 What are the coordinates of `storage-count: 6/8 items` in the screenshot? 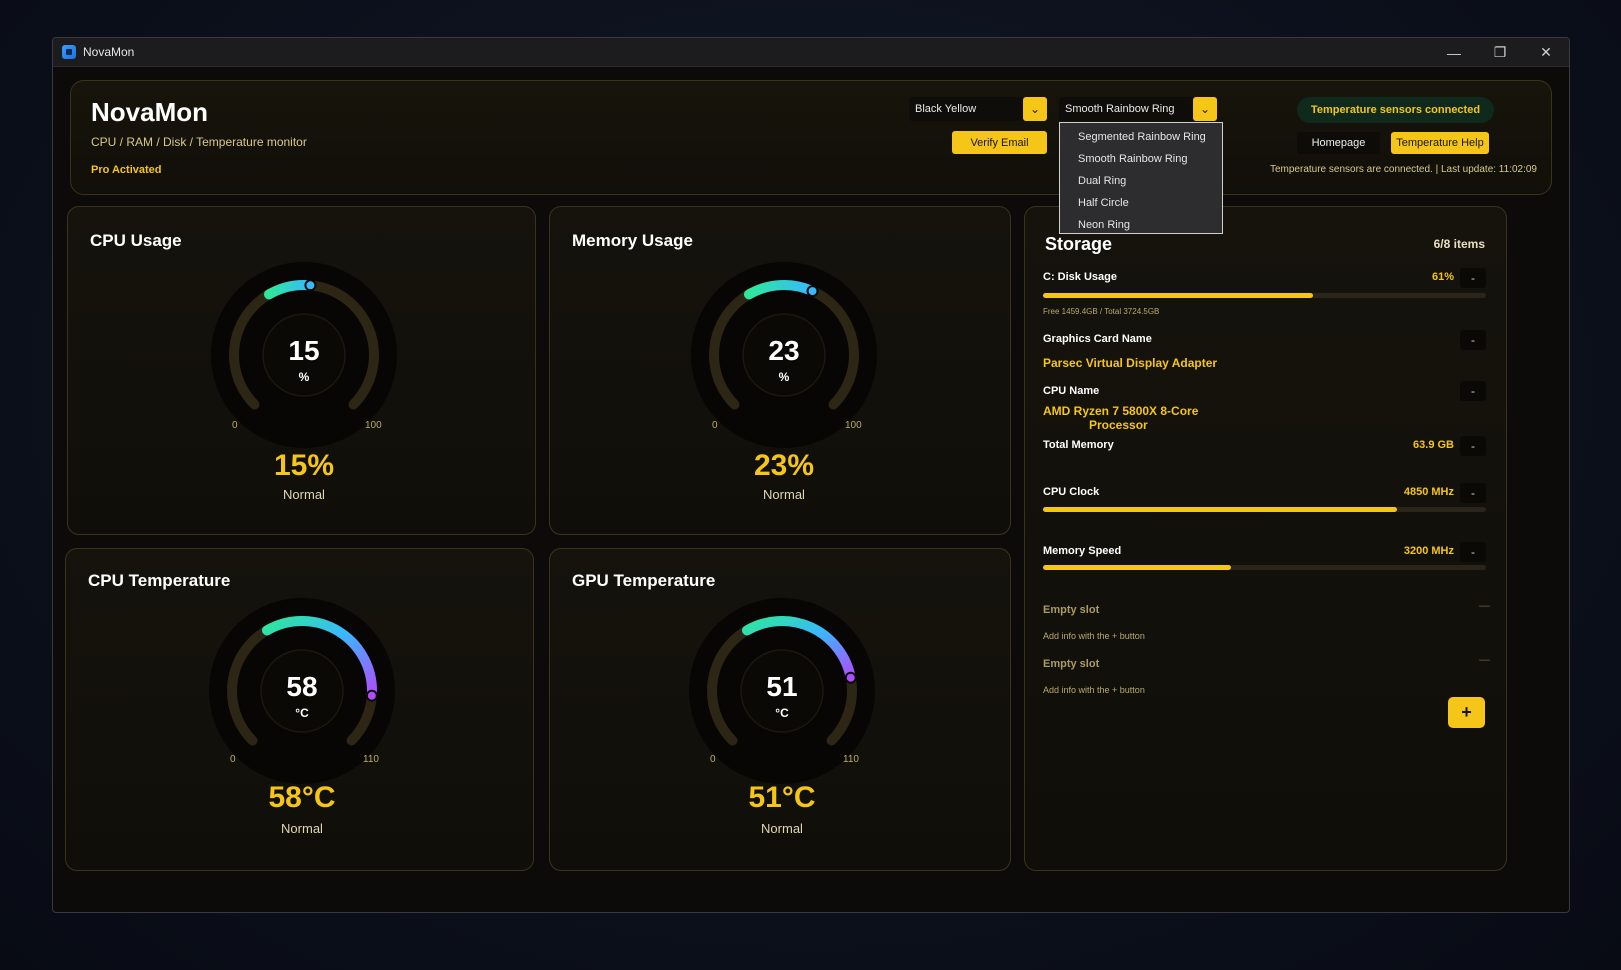 It's located at (1459, 244).